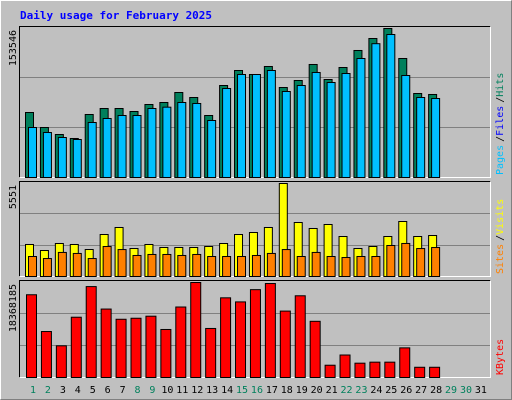 The width and height of the screenshot is (512, 400). I want to click on x-tick-label: 27, so click(421, 390).